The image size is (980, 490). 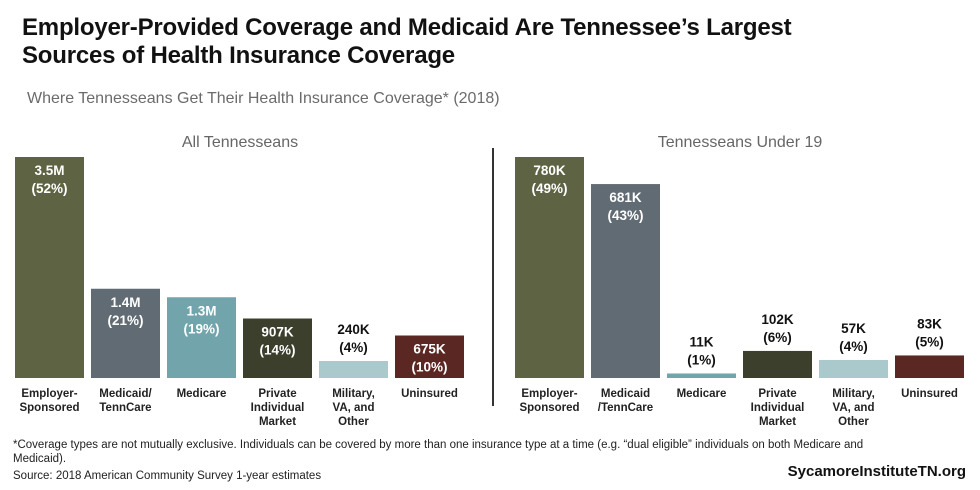 What do you see at coordinates (777, 319) in the screenshot?
I see `value-label: 102K` at bounding box center [777, 319].